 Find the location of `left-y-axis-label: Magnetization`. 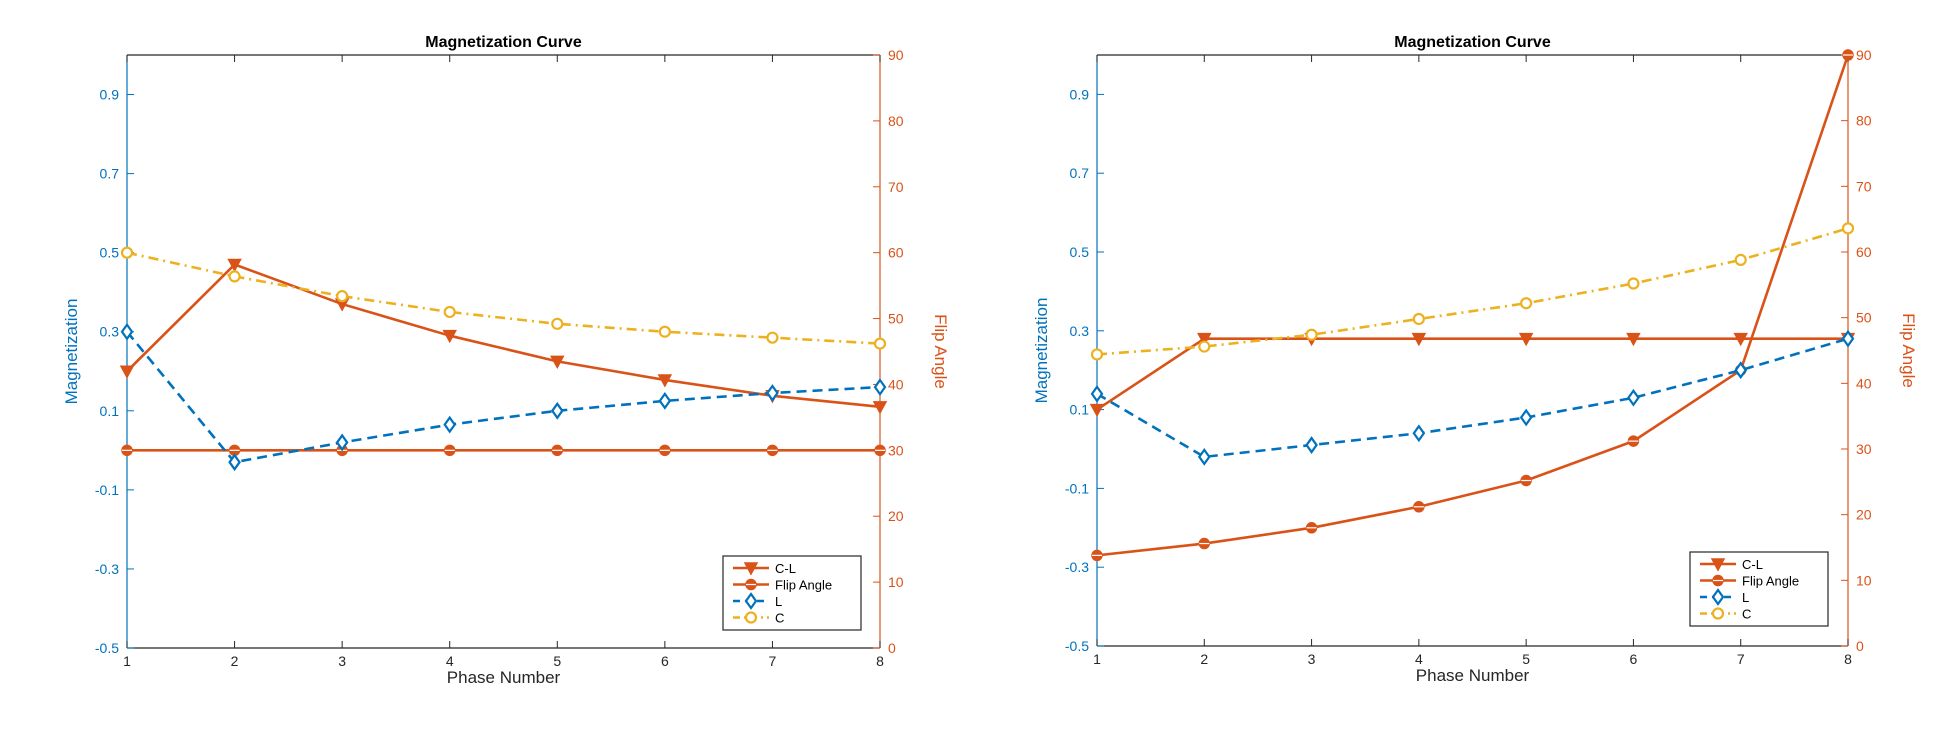

left-y-axis-label: Magnetization is located at coordinates (1041, 351).